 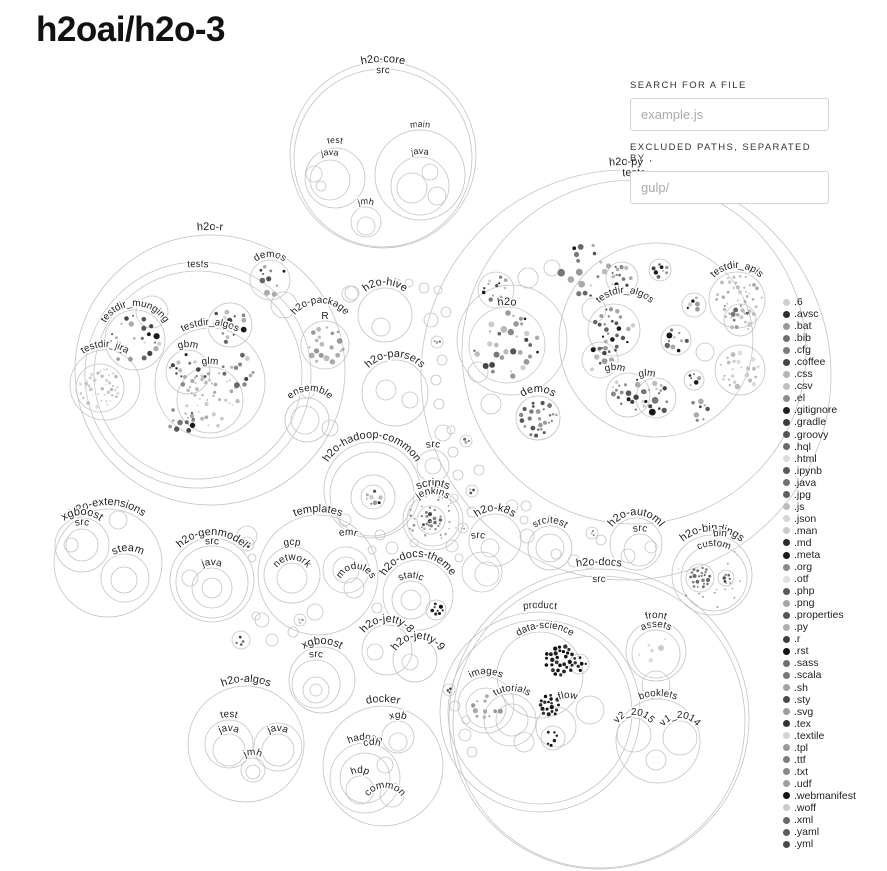 I want to click on folder-circle-scripts, so click(x=433, y=520).